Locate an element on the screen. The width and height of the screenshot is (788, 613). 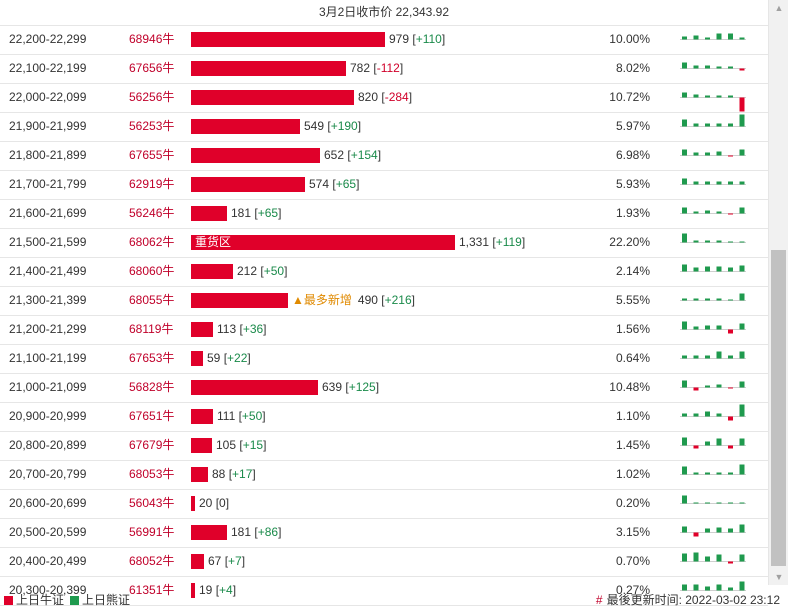
table-row: 21,600-21,699 56246牛 181 [+65] 1.93% is located at coordinates (384, 214).